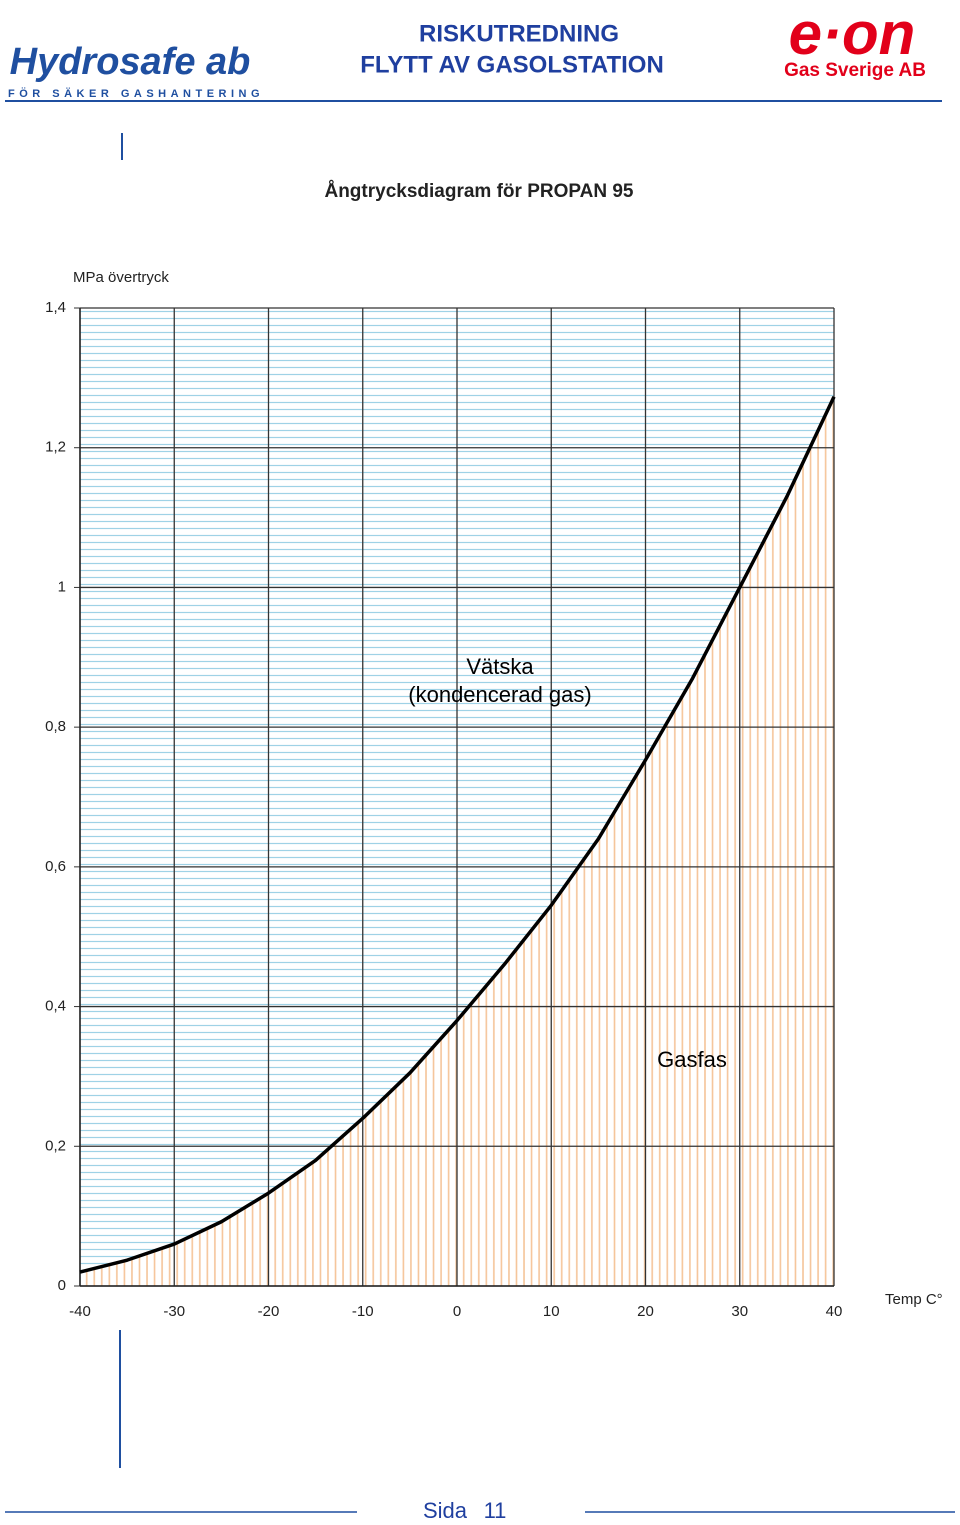 Image resolution: width=960 pixels, height=1525 pixels. Describe the element at coordinates (739, 1311) in the screenshot. I see `x-tick-label: 30` at that location.